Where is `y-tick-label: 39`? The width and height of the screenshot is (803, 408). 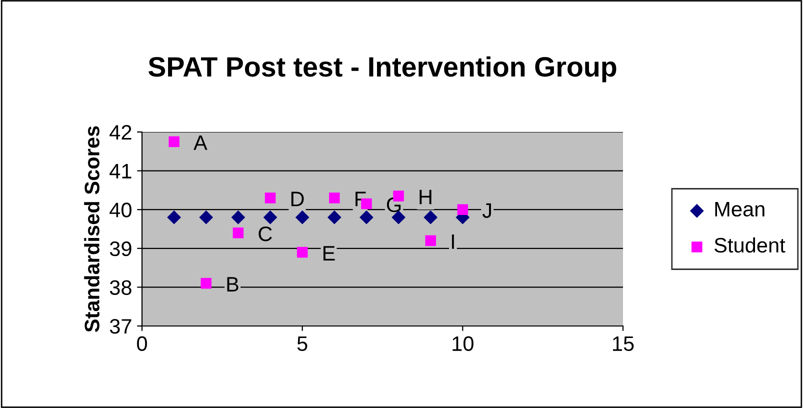 y-tick-label: 39 is located at coordinates (121, 248).